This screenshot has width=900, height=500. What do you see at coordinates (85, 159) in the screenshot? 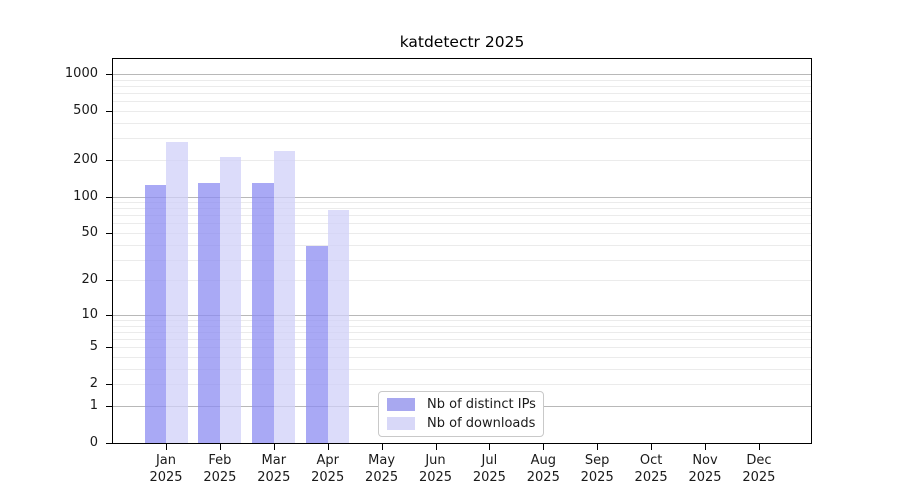
I see `y-tick-label: 200` at bounding box center [85, 159].